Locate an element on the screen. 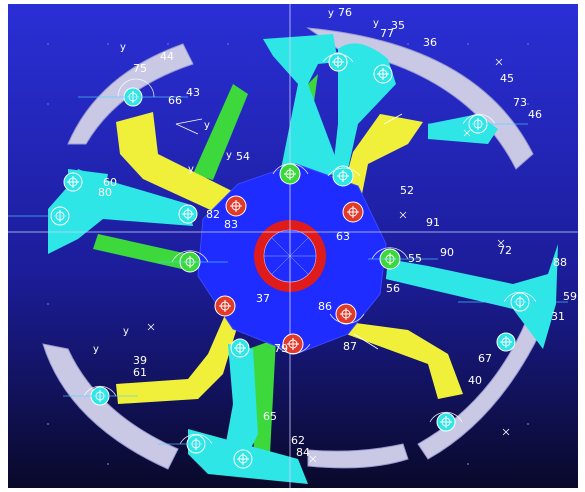 The height and width of the screenshot is (492, 585). label-62: 62 is located at coordinates (298, 440).